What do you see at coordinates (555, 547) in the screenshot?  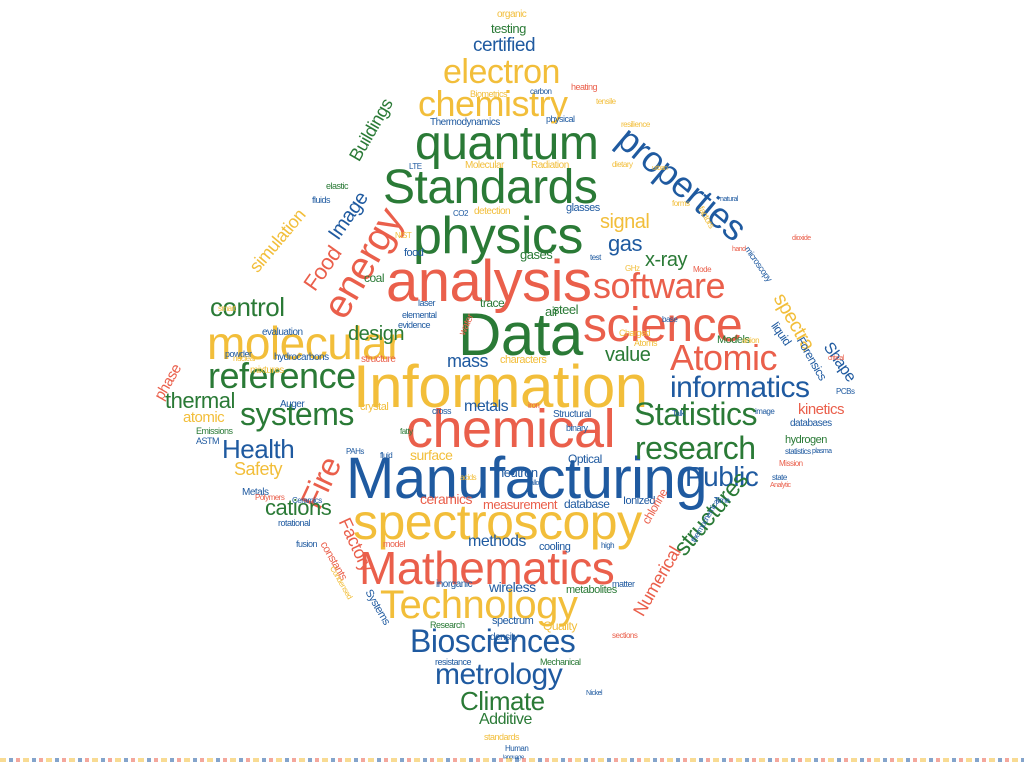 I see `word-cooling: cooling` at bounding box center [555, 547].